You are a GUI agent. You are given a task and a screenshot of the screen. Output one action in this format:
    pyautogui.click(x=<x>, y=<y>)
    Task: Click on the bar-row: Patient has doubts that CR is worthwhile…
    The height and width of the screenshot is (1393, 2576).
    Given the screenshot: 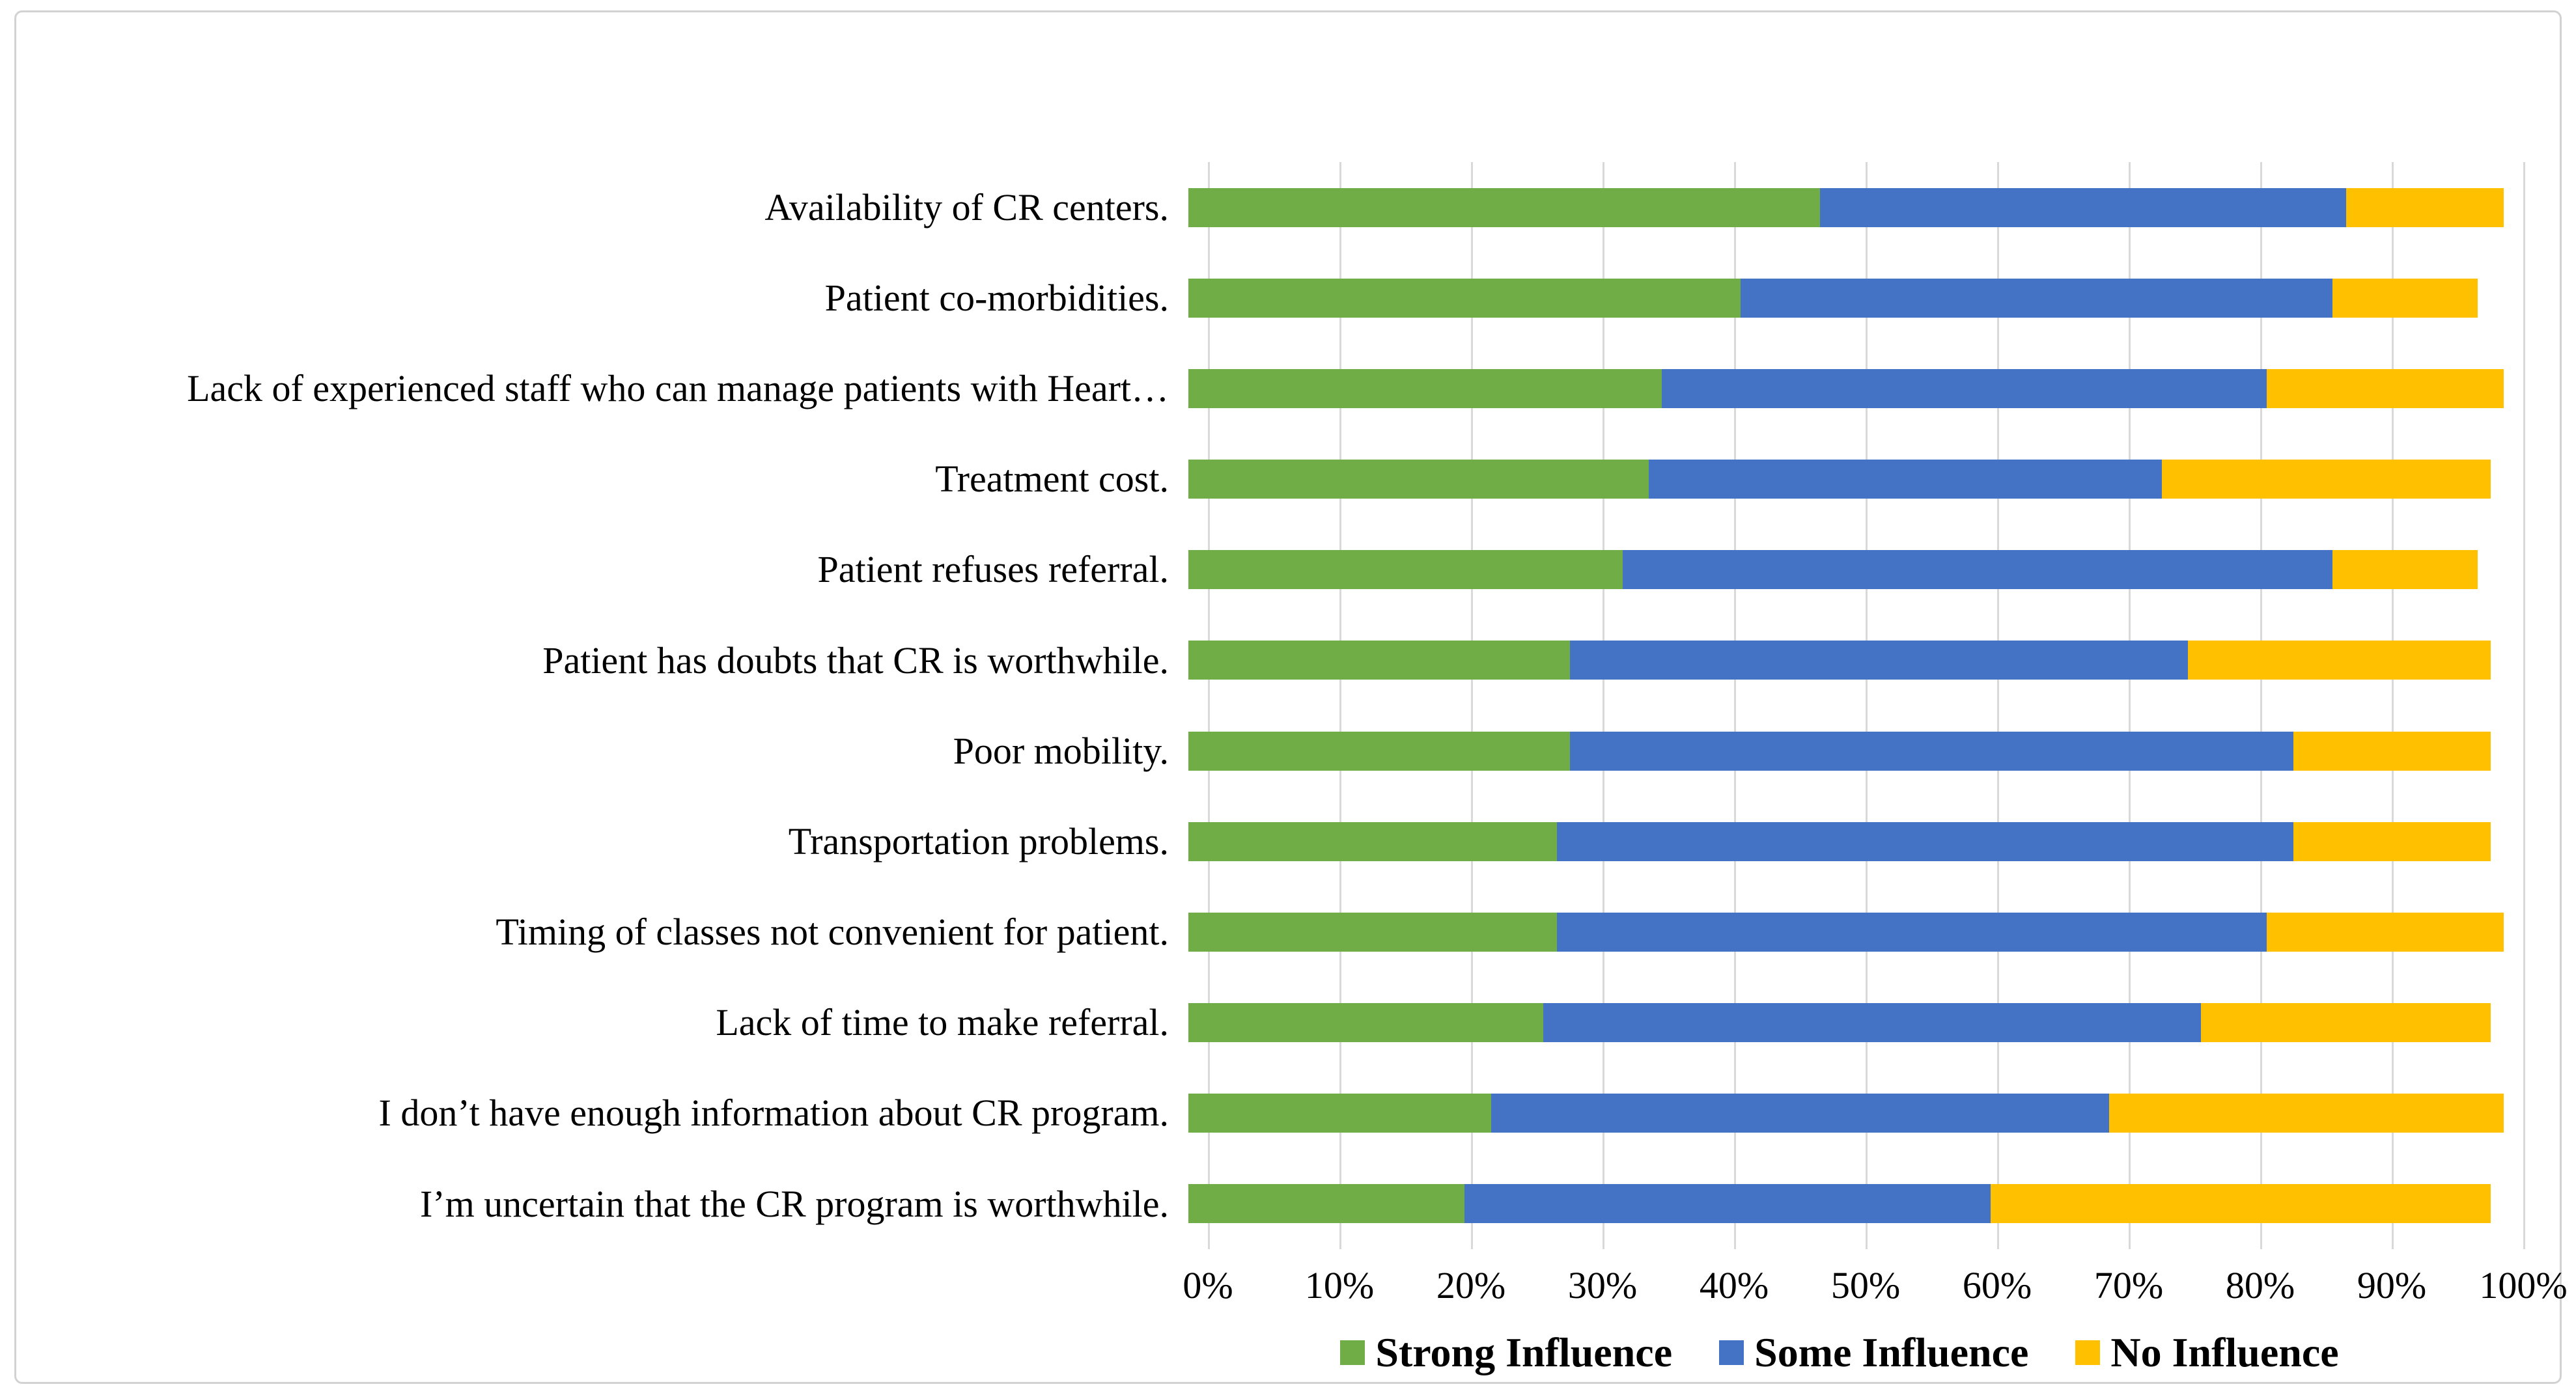 What is the action you would take?
    pyautogui.click(x=1270, y=660)
    